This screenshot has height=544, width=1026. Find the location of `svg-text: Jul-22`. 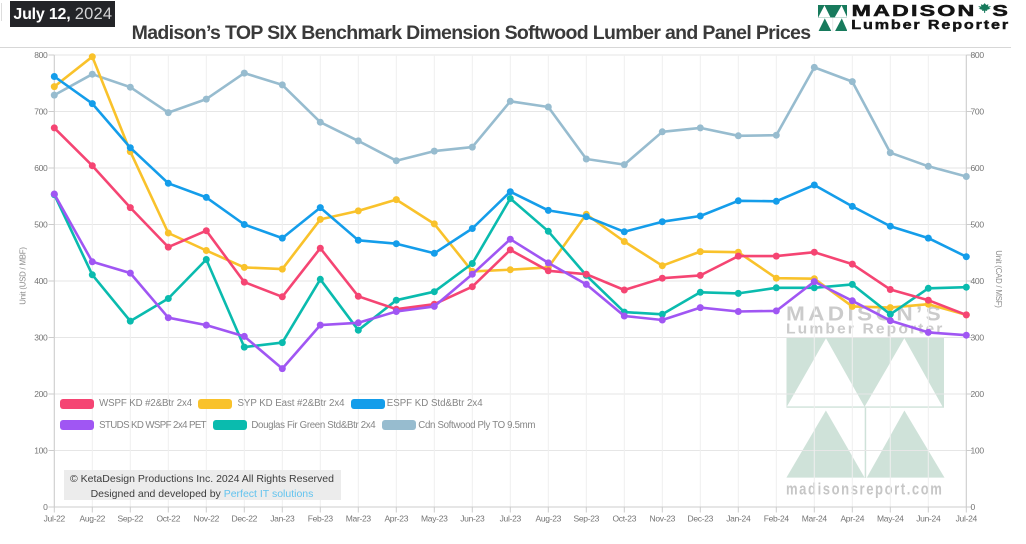

svg-text: Jul-22 is located at coordinates (55, 518).